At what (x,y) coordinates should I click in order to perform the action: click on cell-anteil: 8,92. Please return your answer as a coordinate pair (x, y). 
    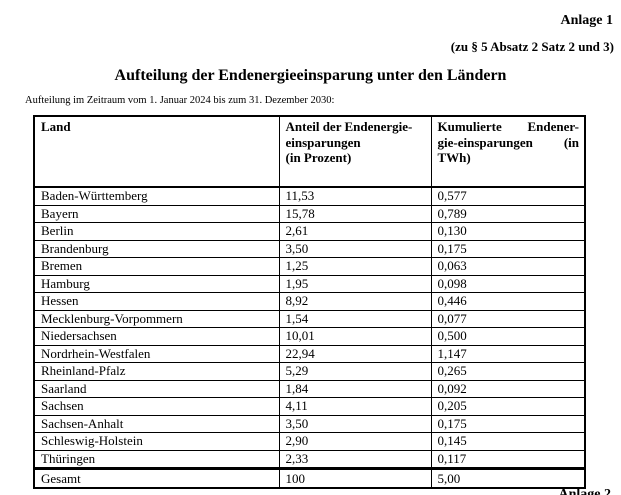
    Looking at the image, I should click on (355, 301).